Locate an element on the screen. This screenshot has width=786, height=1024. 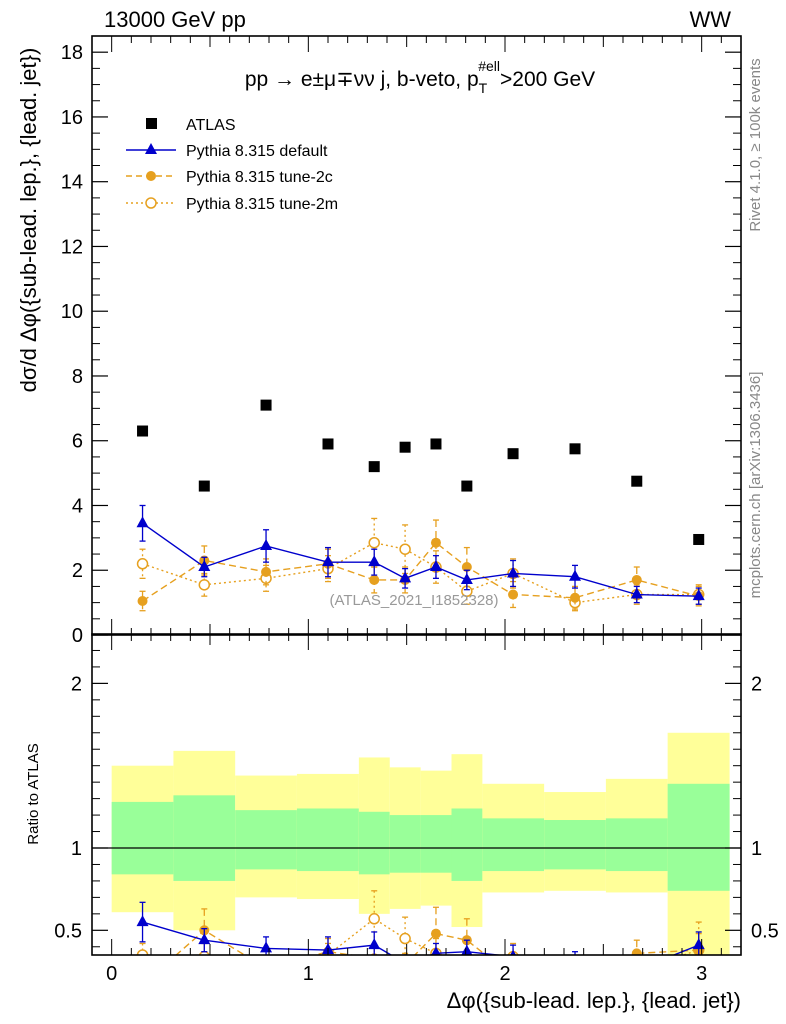
main-ytick-label: 12 is located at coordinates (72, 247).